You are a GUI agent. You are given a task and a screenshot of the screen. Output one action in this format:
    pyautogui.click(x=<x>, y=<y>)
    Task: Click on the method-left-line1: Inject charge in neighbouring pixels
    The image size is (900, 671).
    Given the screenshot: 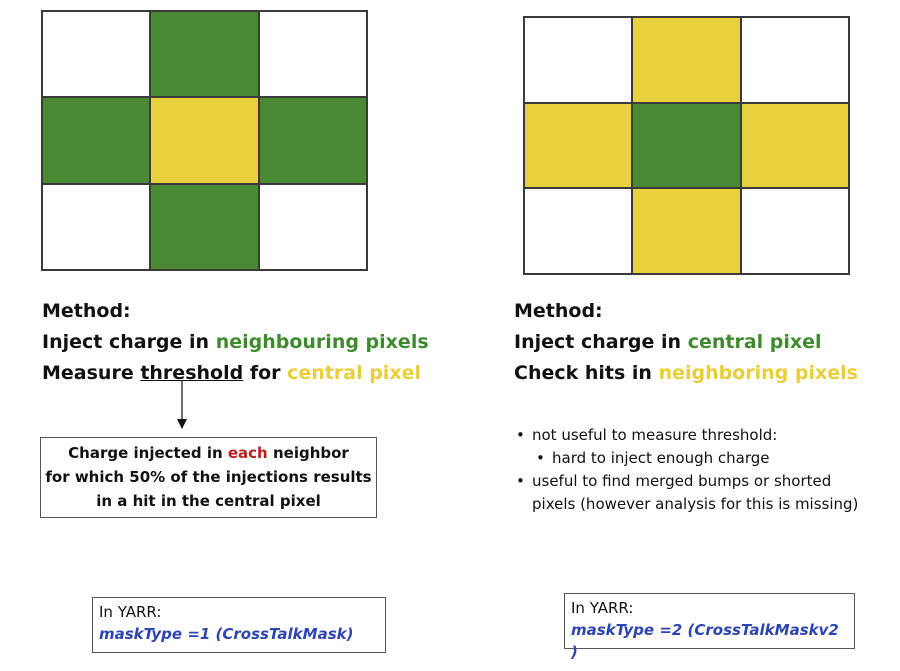 What is the action you would take?
    pyautogui.click(x=235, y=342)
    